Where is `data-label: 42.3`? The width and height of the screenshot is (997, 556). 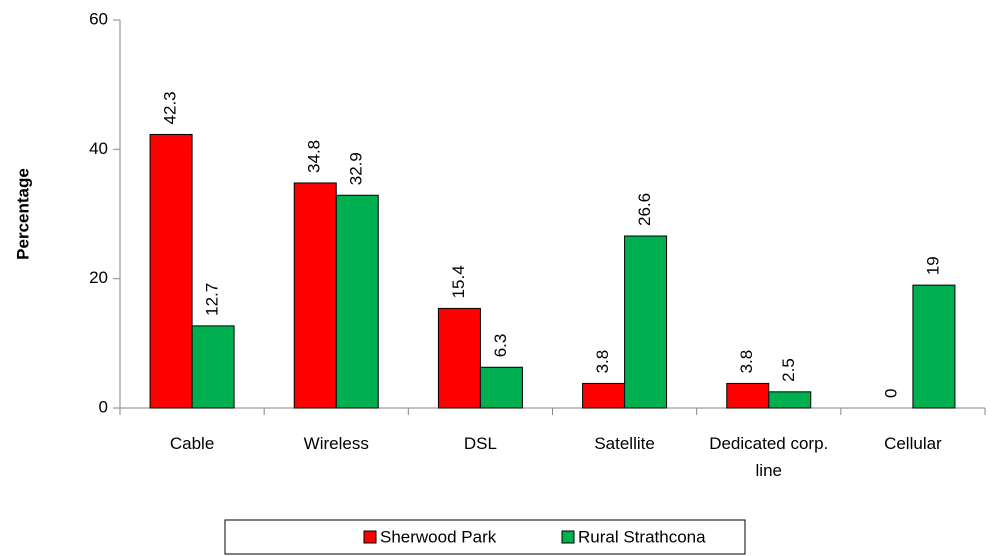 data-label: 42.3 is located at coordinates (170, 107).